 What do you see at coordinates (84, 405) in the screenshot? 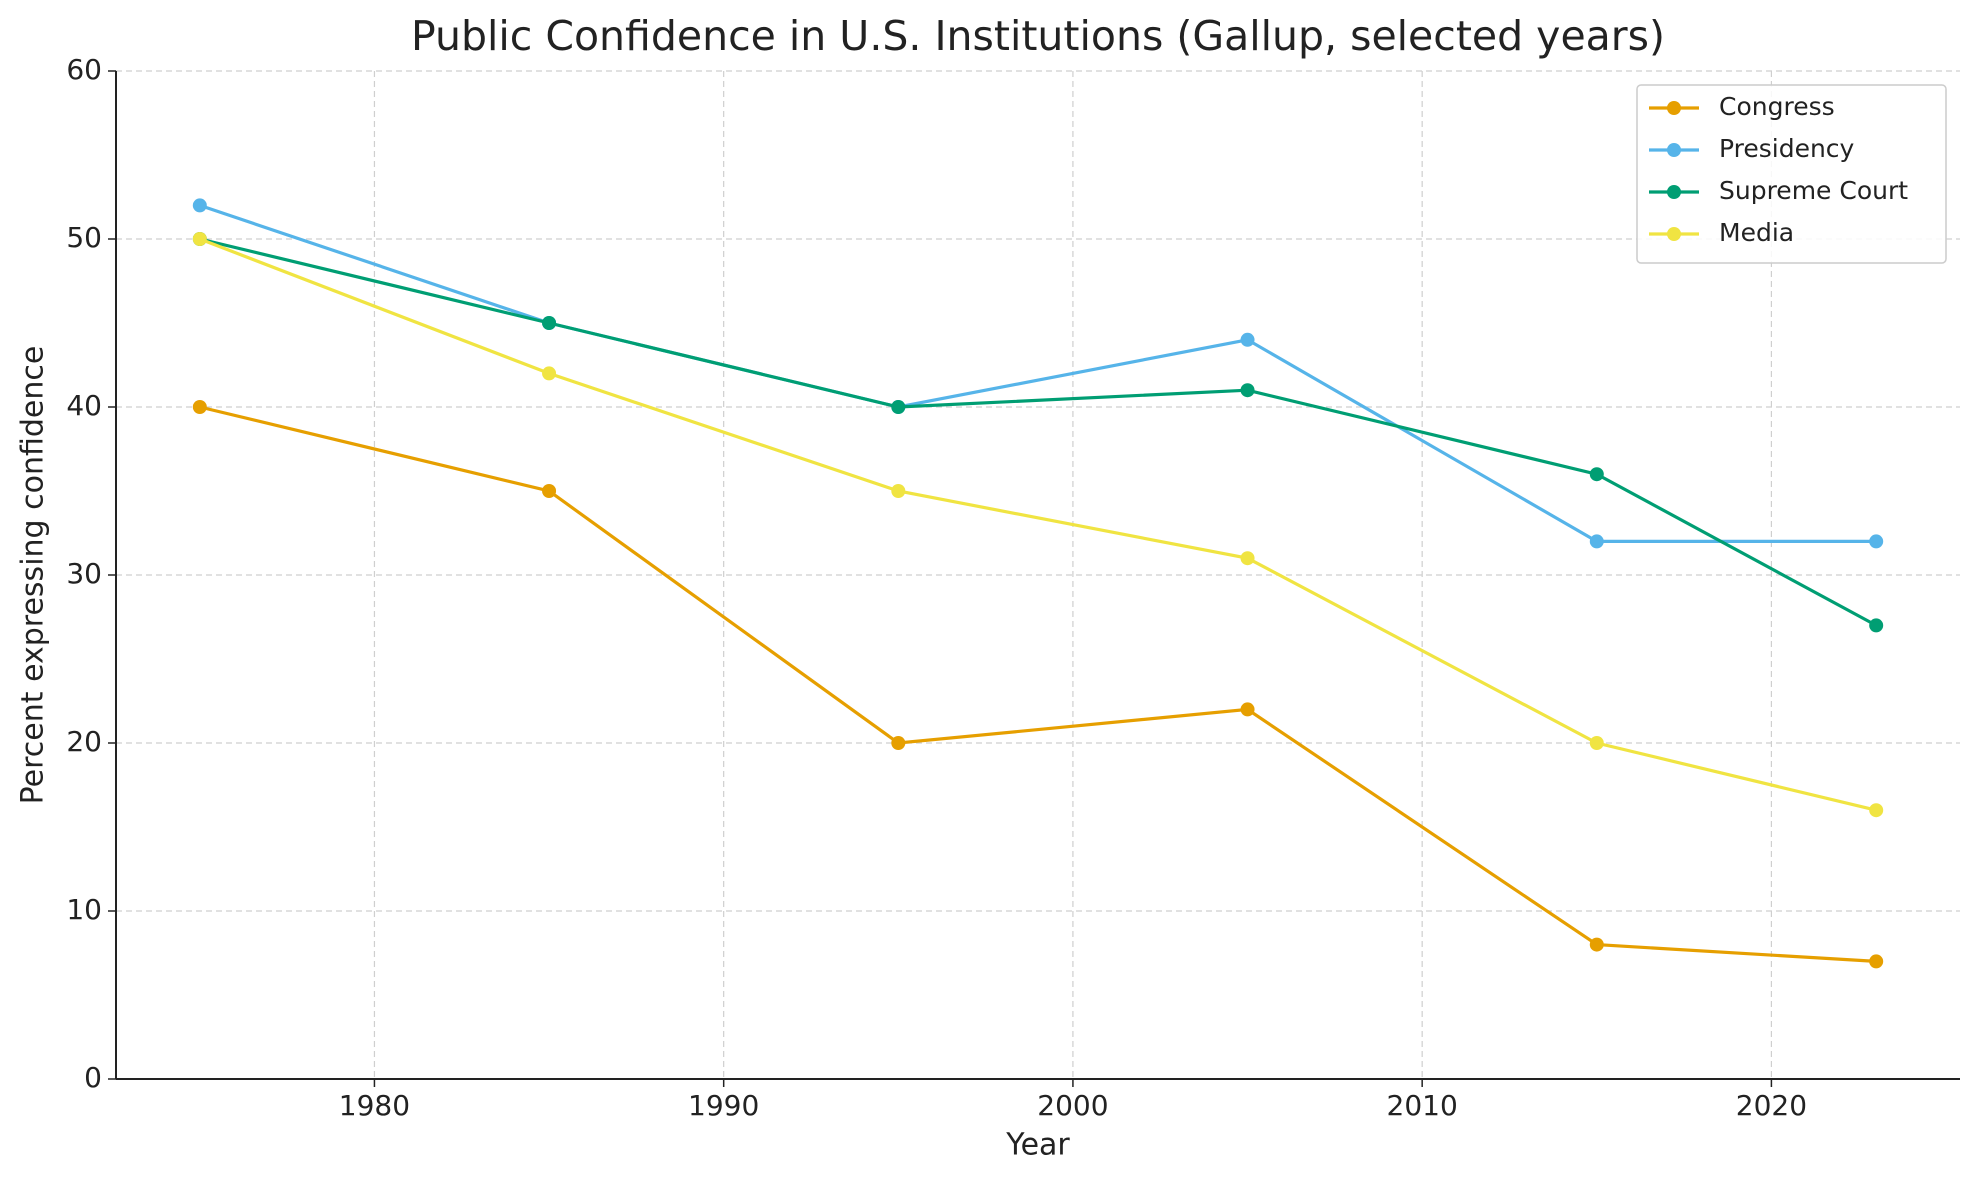
I see `y-tick-label: 40` at bounding box center [84, 405].